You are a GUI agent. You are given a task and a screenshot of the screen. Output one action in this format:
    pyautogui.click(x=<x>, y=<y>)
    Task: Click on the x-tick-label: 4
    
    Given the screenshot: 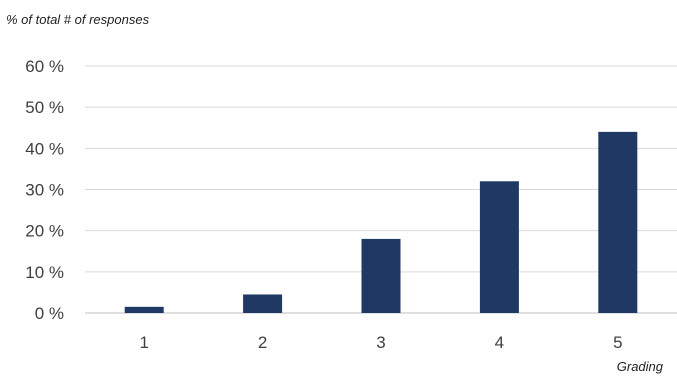 What is the action you would take?
    pyautogui.click(x=499, y=342)
    